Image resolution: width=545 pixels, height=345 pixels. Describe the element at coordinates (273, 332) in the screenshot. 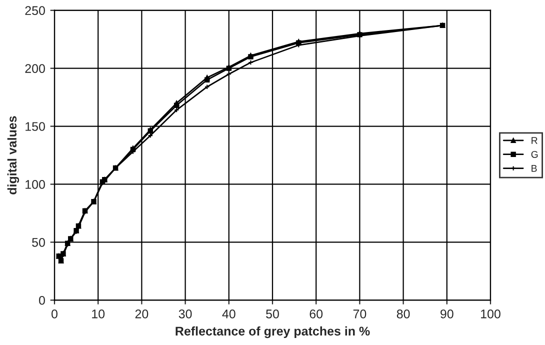

I see `x-axis-title: Reflectance of grey patches in %` at that location.